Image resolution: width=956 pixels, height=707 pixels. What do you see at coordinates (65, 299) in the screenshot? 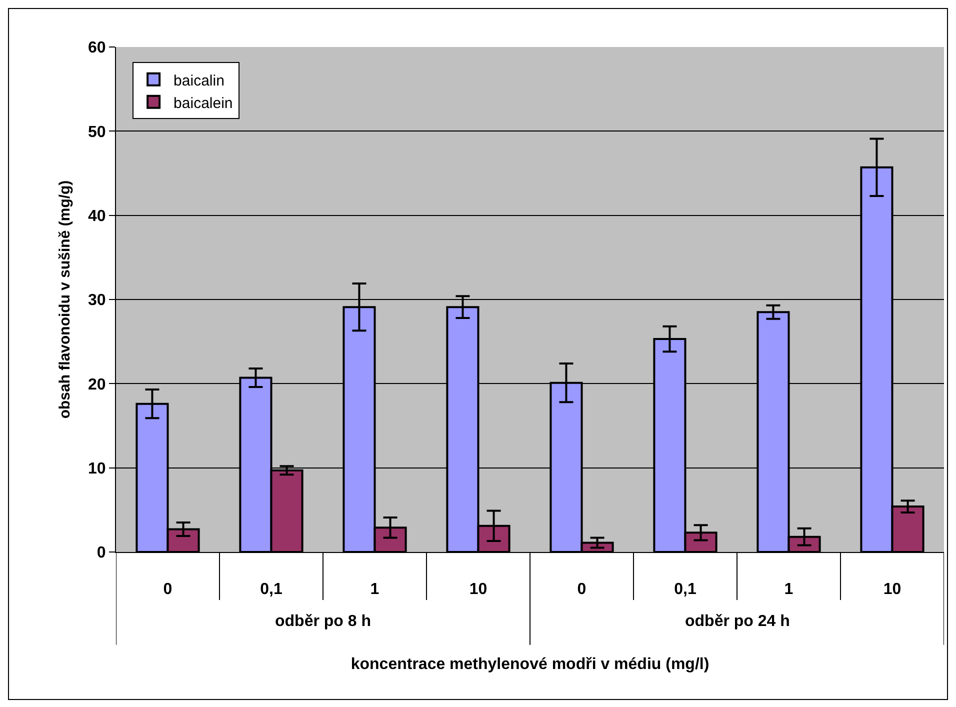
I see `y-axis-title: obsah flavonoidu v sušině (mg/g)` at bounding box center [65, 299].